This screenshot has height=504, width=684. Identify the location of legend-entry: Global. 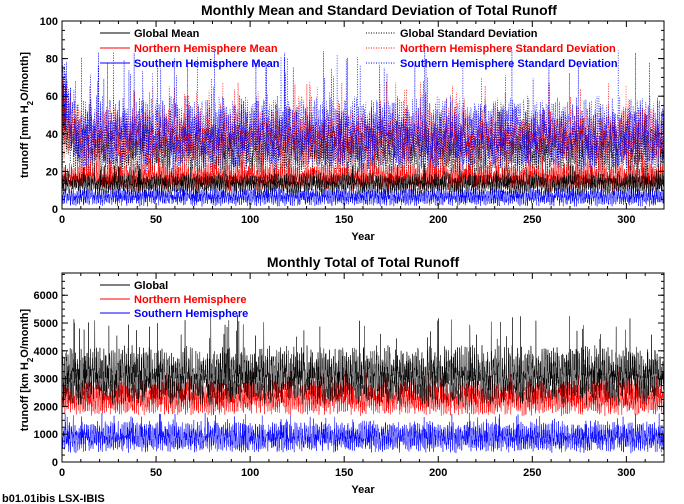
(151, 286).